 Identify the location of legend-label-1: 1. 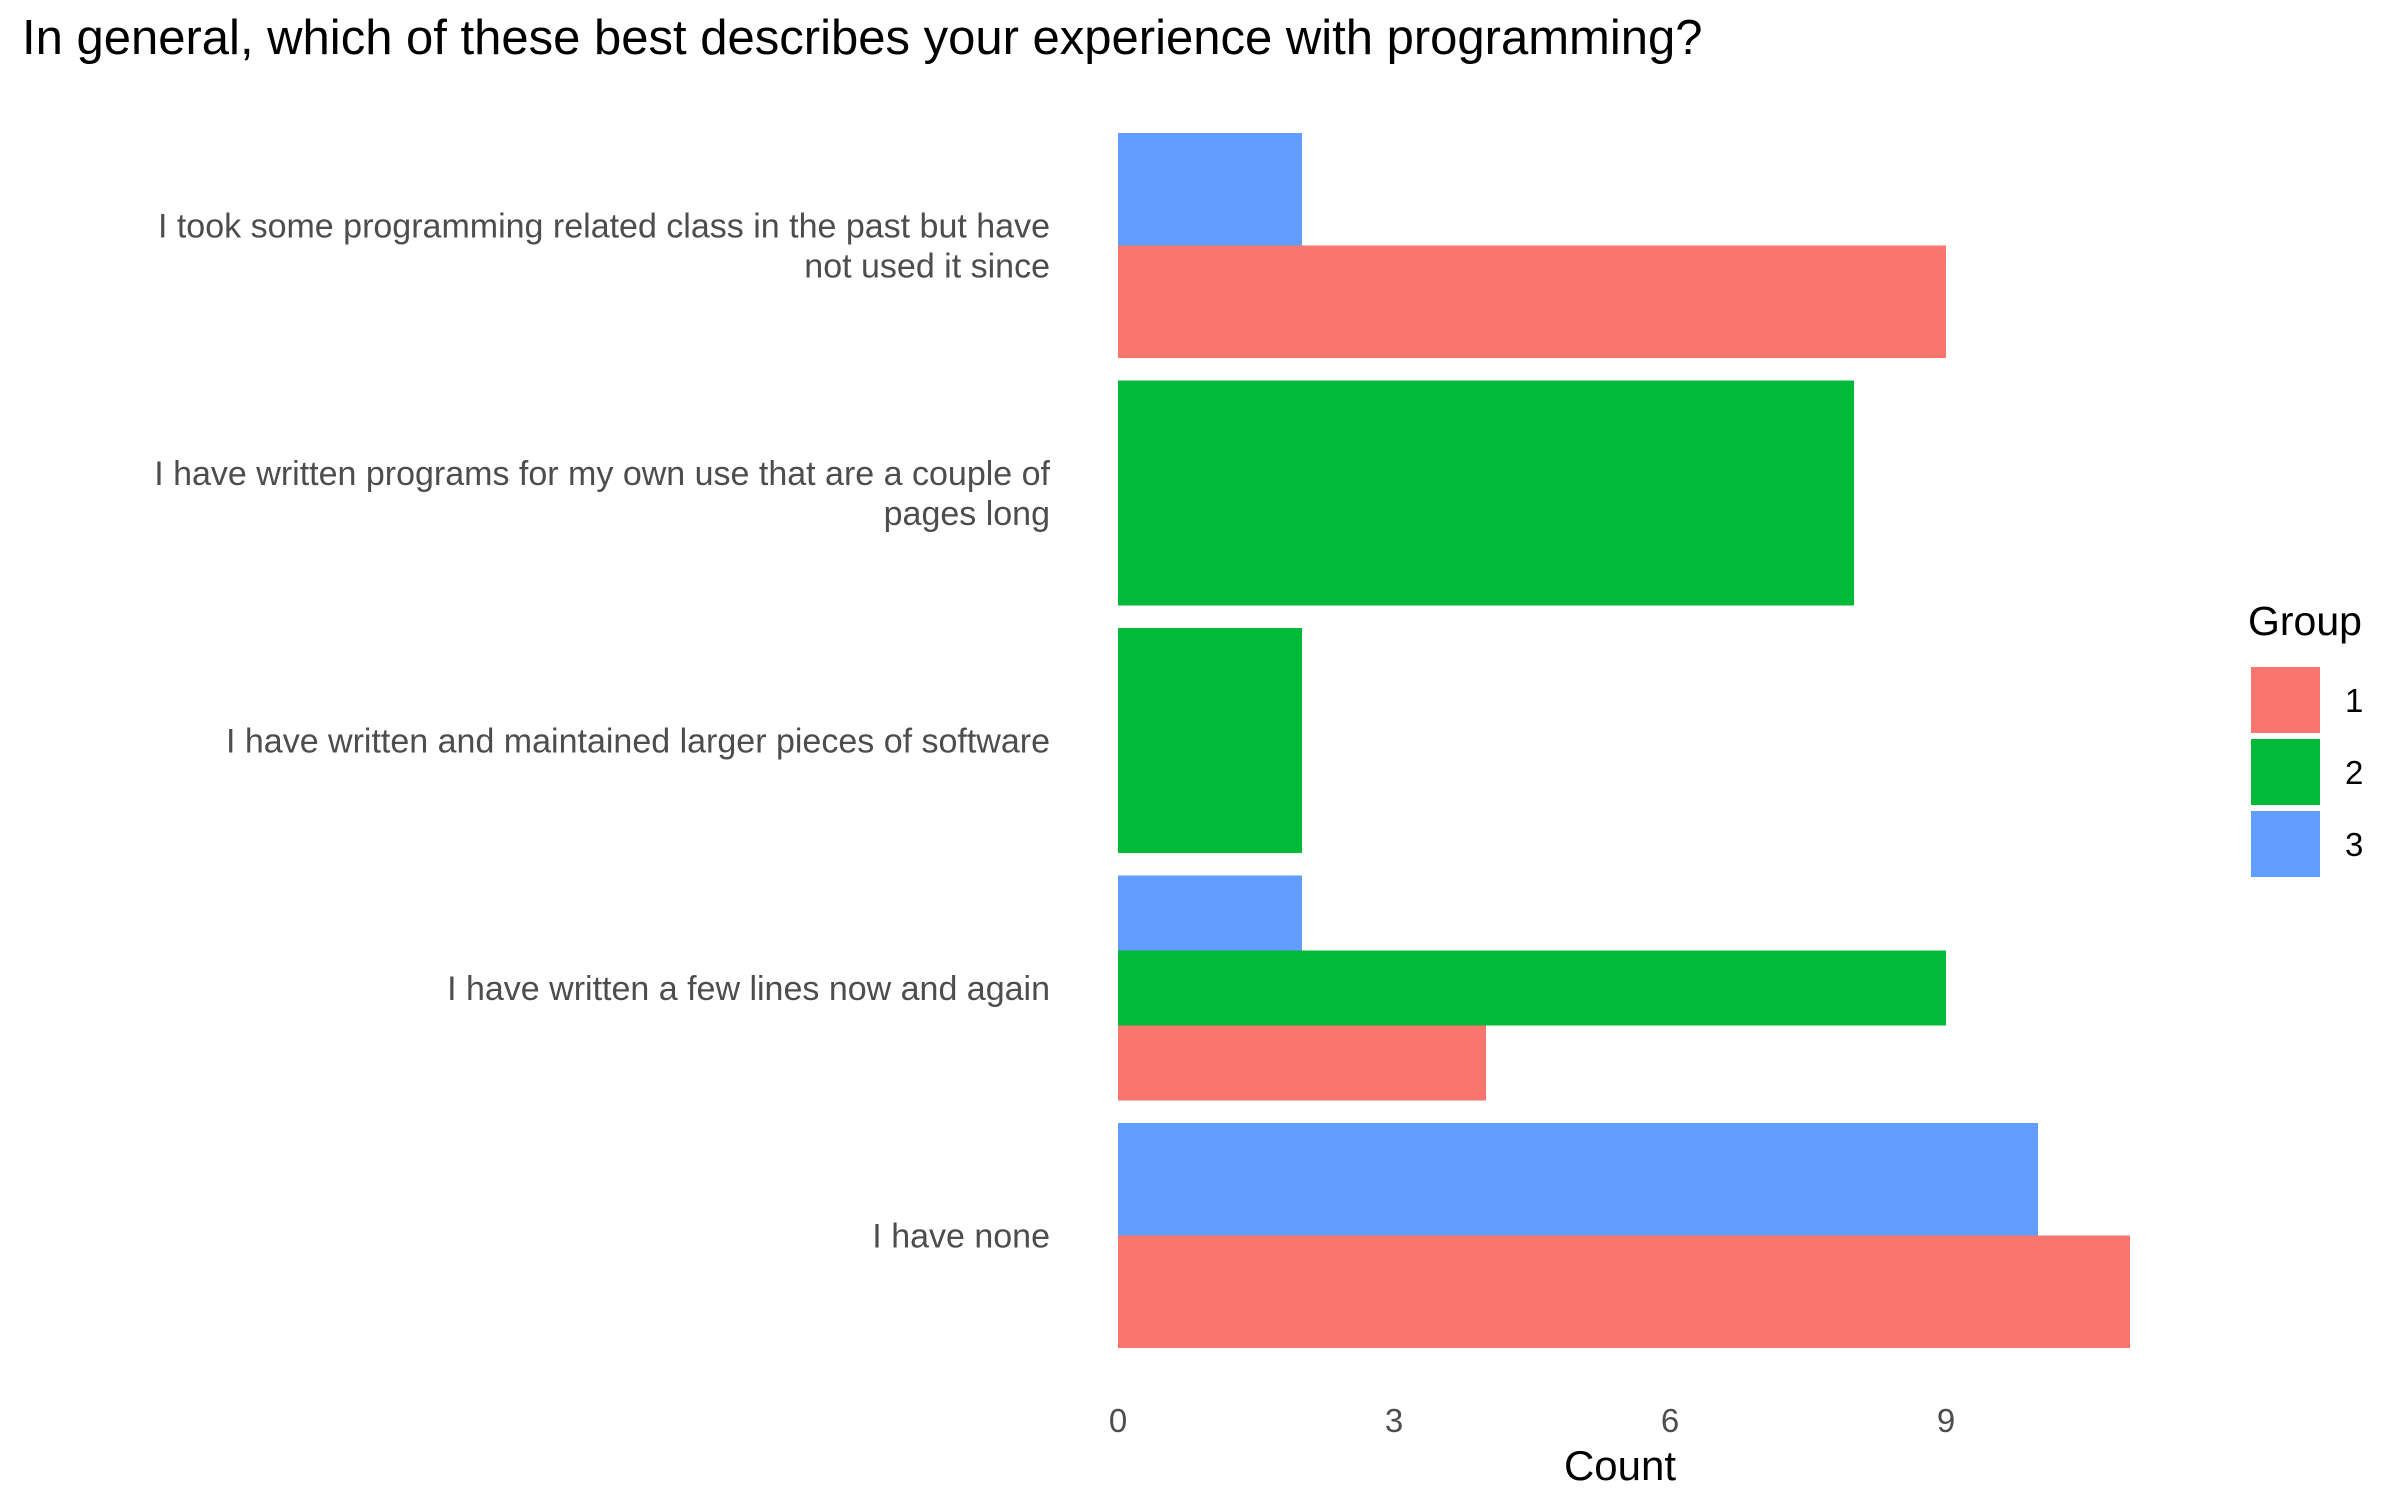
(2354, 700).